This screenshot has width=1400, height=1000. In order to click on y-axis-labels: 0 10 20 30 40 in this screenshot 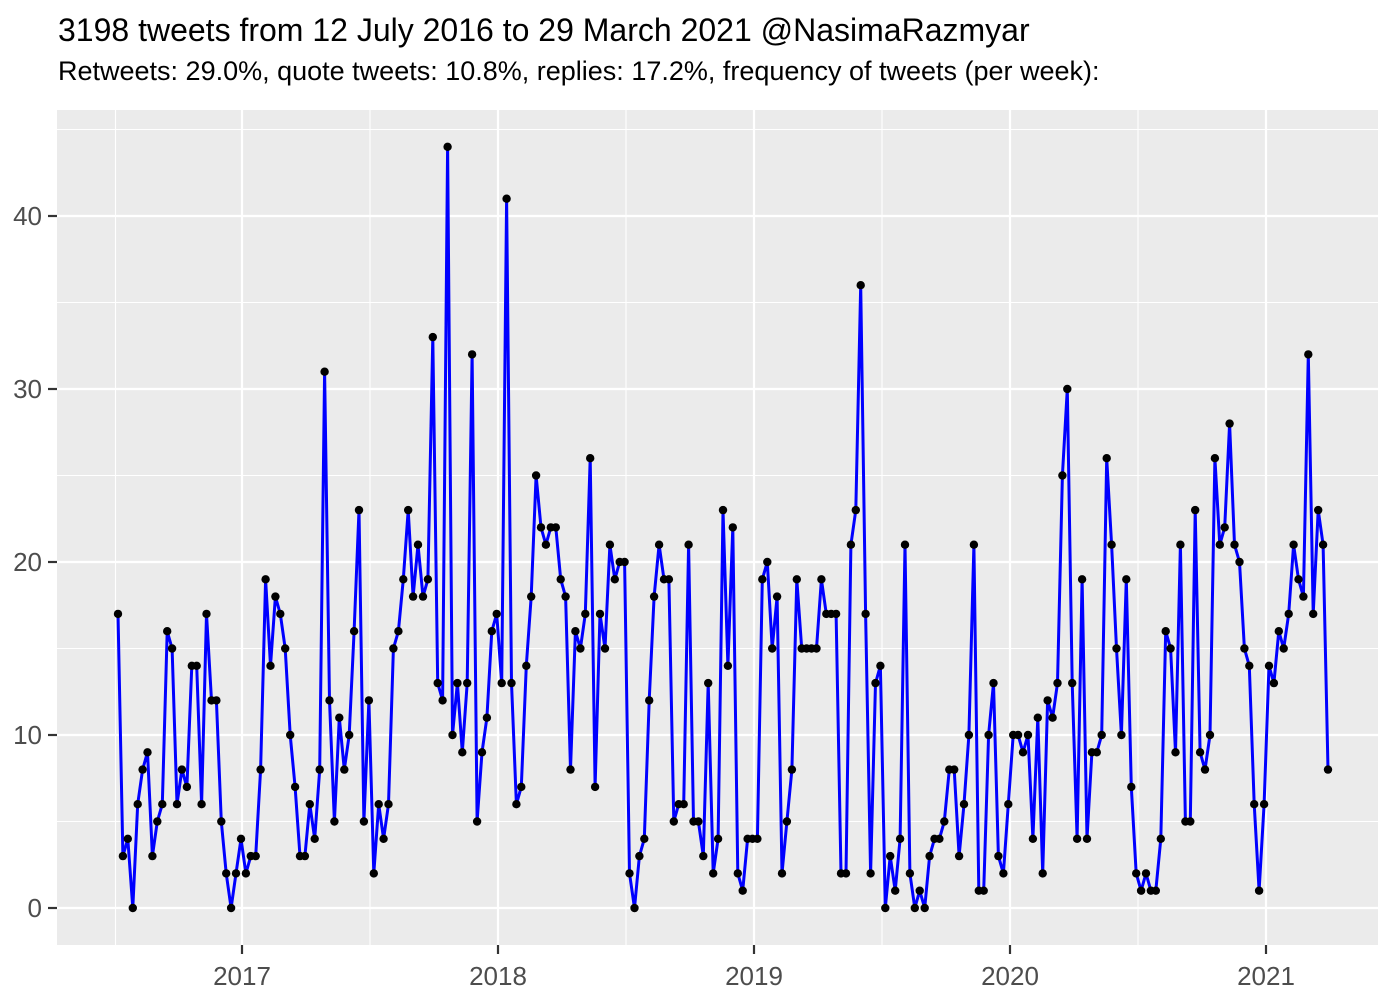, I will do `click(27, 562)`.